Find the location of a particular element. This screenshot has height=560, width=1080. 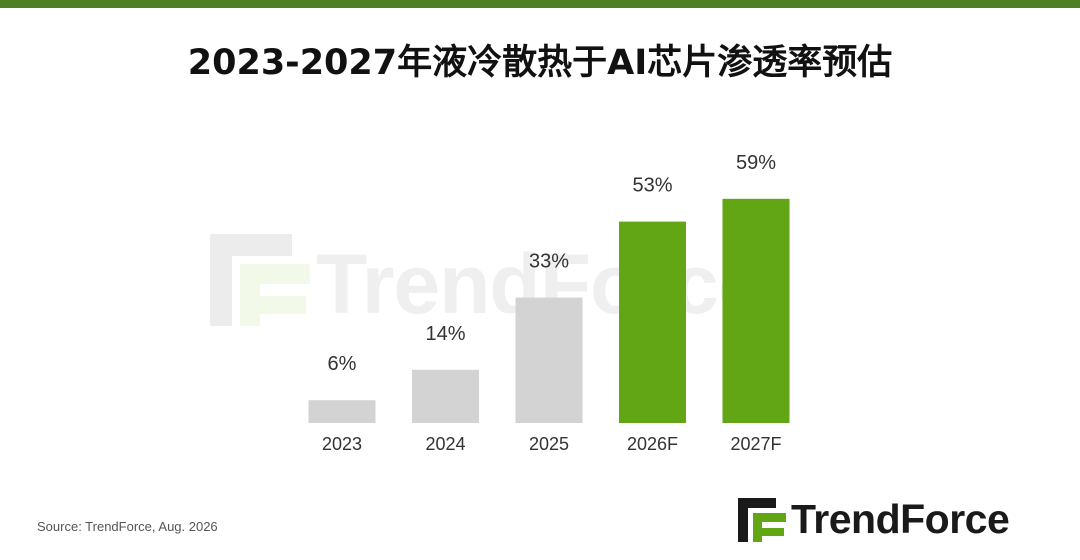

bar-2026F is located at coordinates (652, 322).